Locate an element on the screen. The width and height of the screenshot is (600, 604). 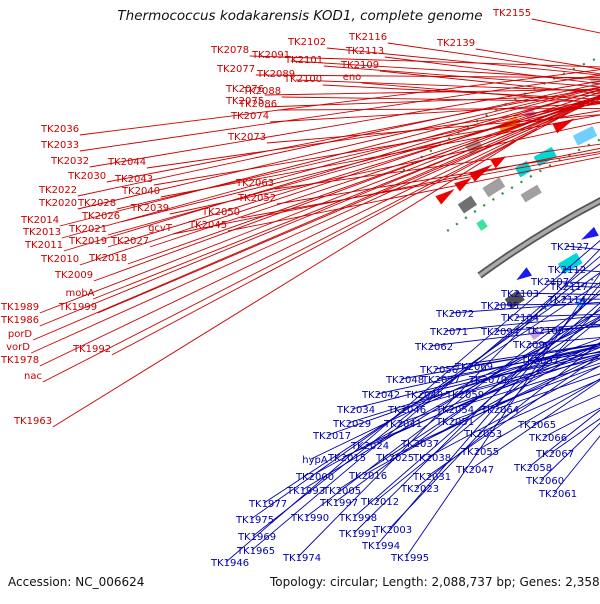
inner-gene-label: TK2005 is located at coordinates (341, 491).